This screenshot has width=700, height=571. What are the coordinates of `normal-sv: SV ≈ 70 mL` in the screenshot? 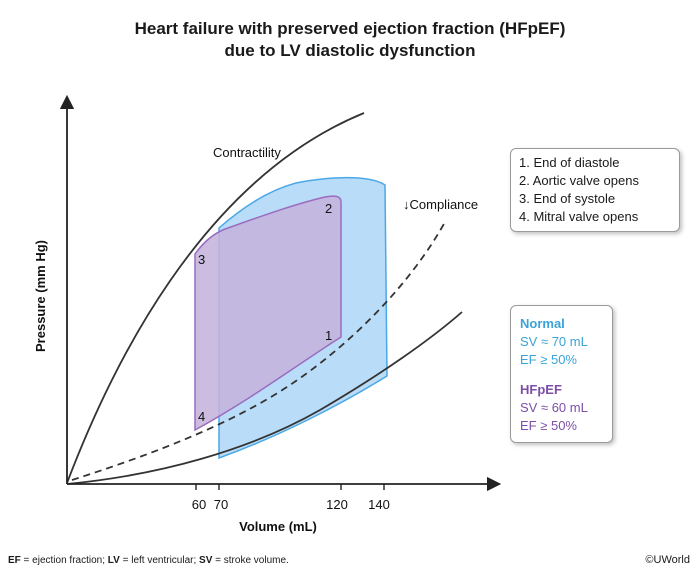 It's located at (554, 341).